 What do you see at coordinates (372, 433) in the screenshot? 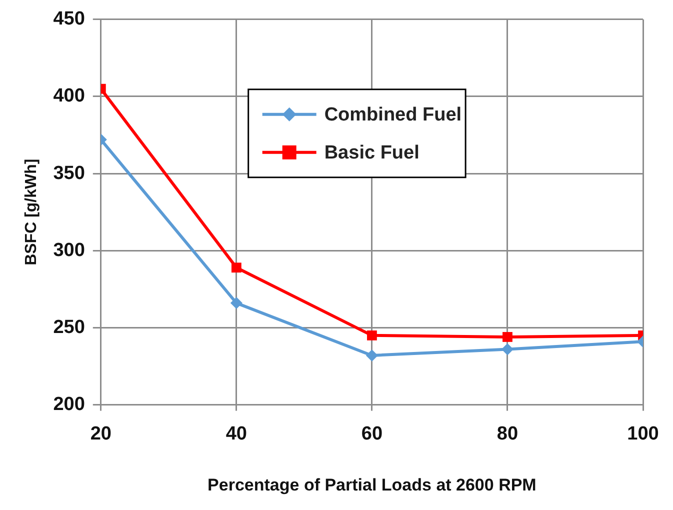
I see `x-tick-label: 60` at bounding box center [372, 433].